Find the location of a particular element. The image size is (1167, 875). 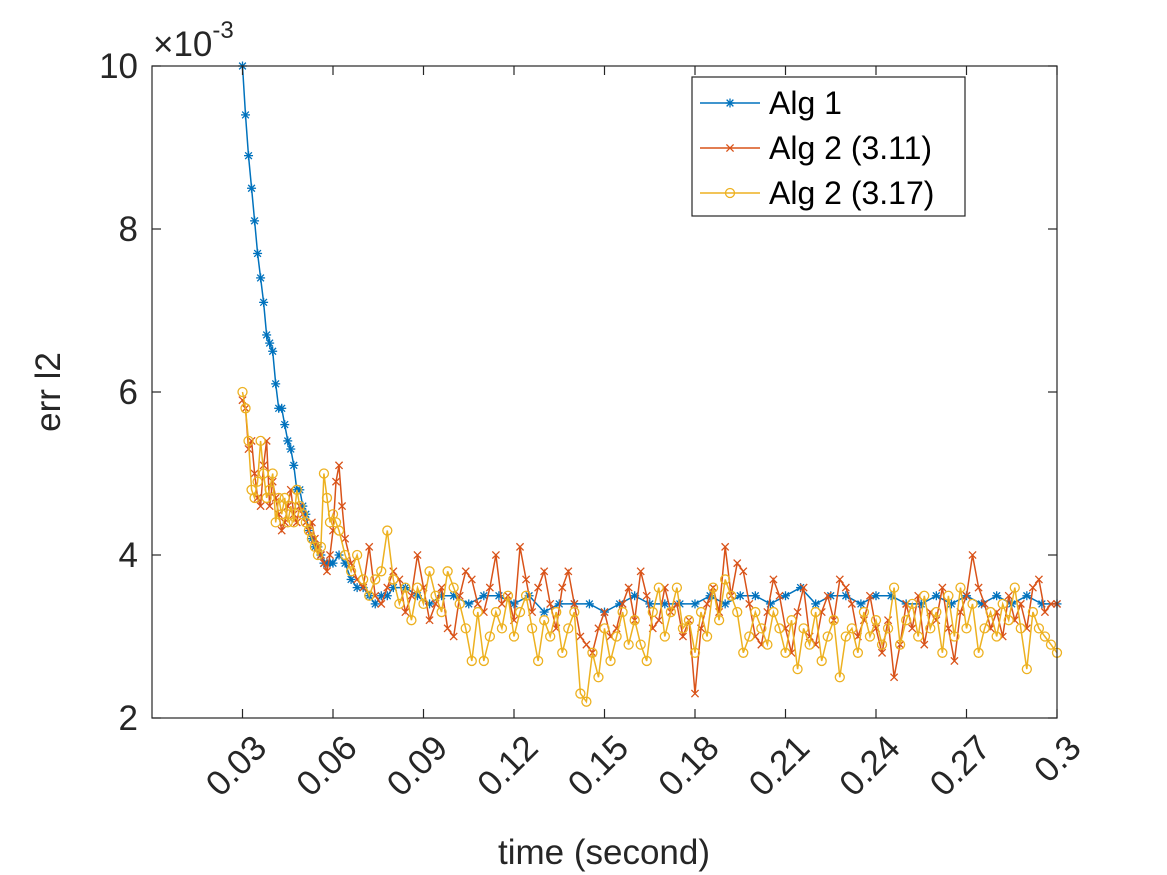

x-axis-label: time (second) is located at coordinates (604, 852).